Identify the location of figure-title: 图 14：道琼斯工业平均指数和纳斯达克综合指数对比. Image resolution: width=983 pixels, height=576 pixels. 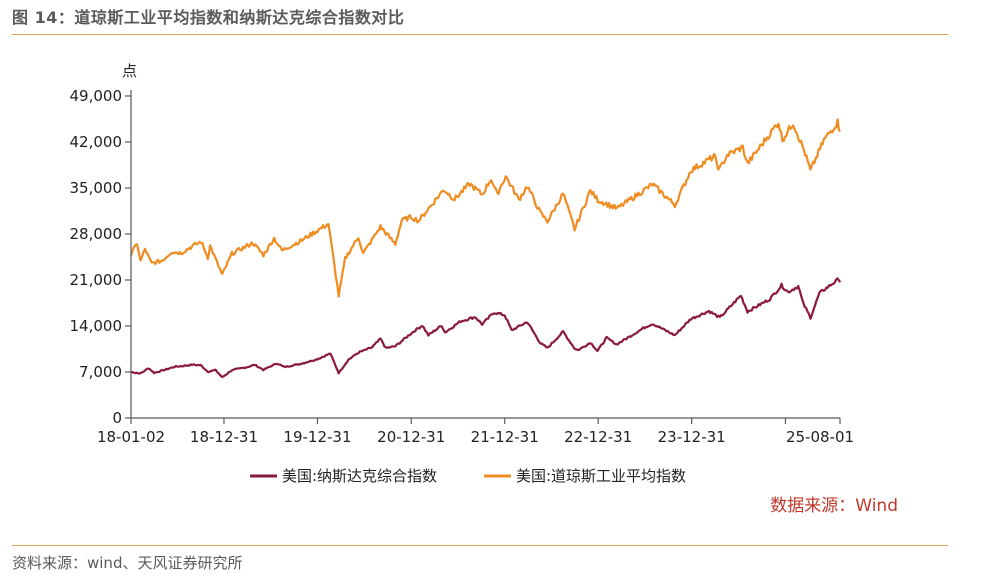
(208, 17).